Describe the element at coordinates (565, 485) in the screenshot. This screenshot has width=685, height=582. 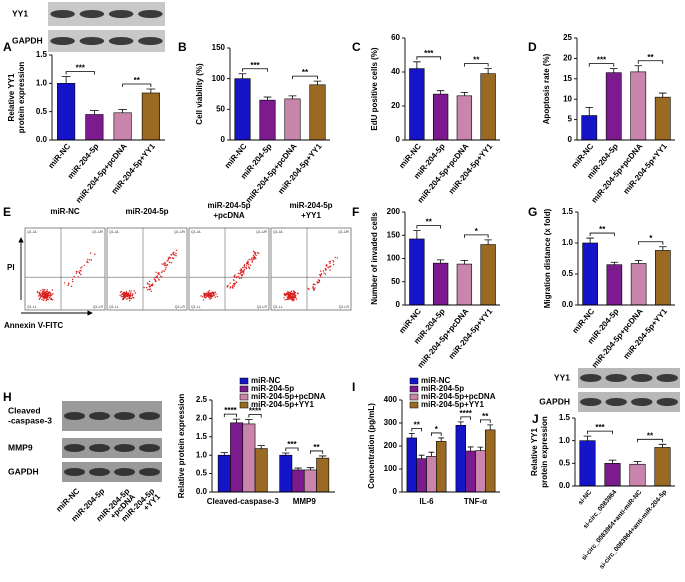
I see `y-tick-label: 0.0` at that location.